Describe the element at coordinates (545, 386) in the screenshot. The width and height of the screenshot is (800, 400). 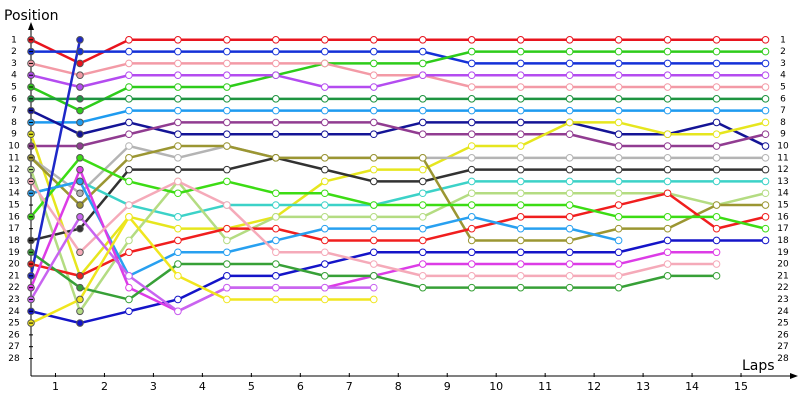
I see `x-tick-label: 11` at that location.